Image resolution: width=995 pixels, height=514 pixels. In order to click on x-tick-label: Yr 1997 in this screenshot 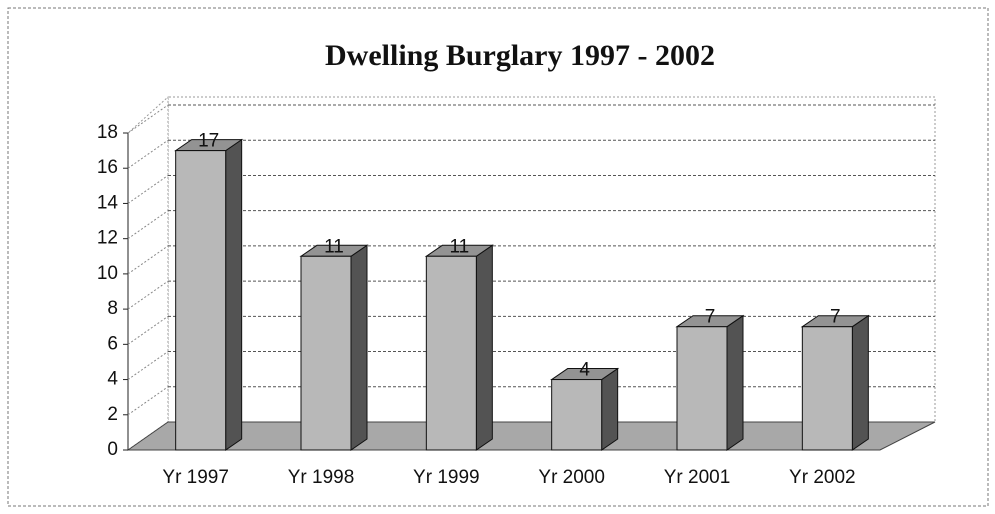, I will do `click(195, 477)`.